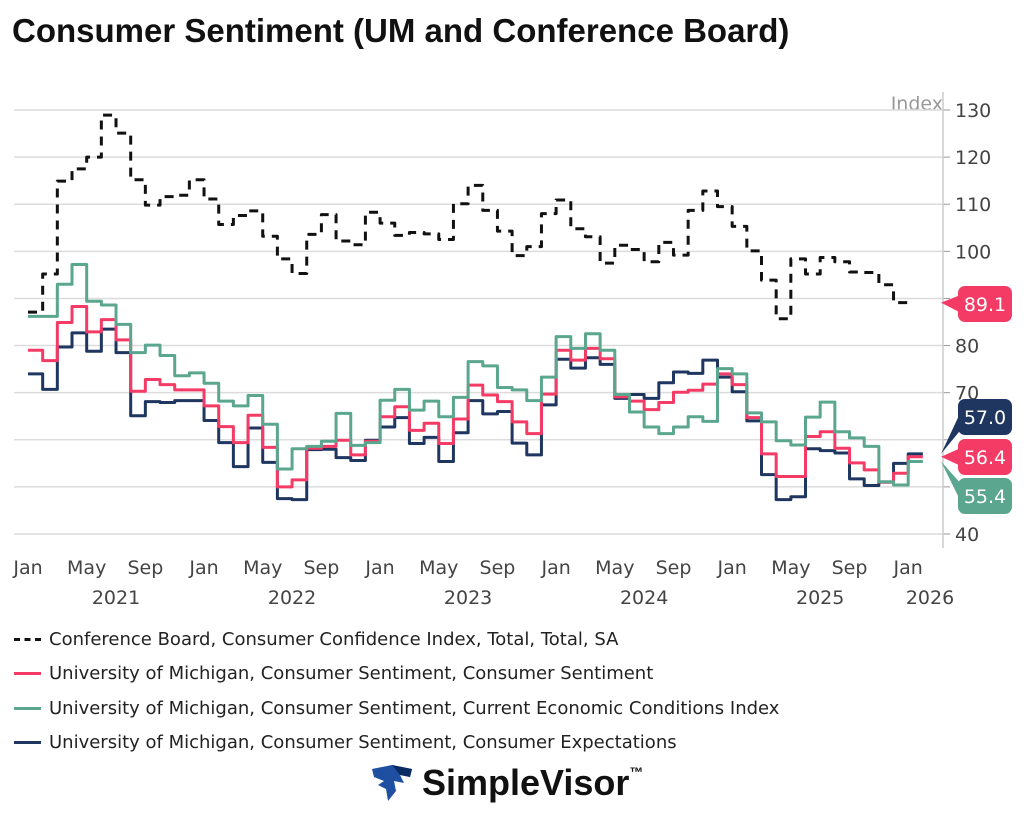  I want to click on x-year-label: 2026, so click(930, 598).